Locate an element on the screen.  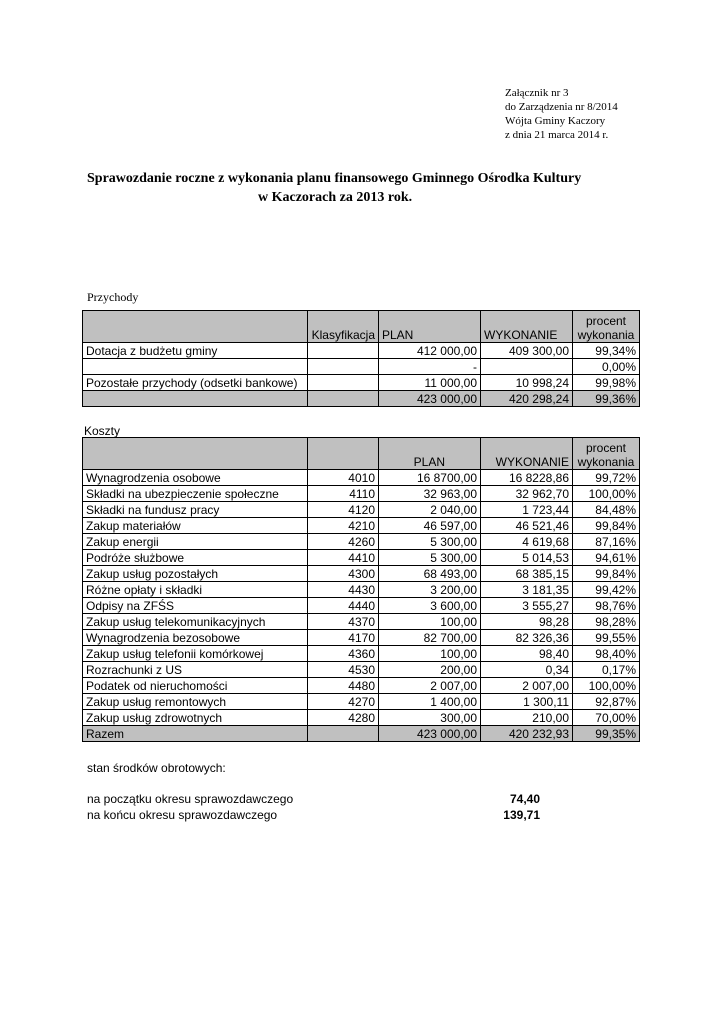
cell: 3 200,00 is located at coordinates (429, 589).